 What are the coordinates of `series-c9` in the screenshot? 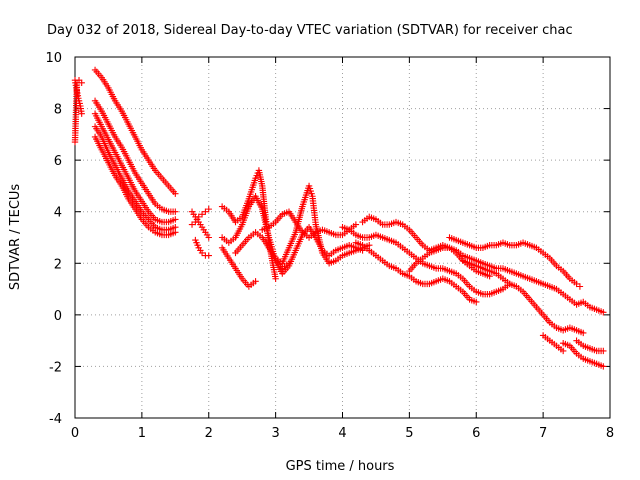 It's located at (590, 346).